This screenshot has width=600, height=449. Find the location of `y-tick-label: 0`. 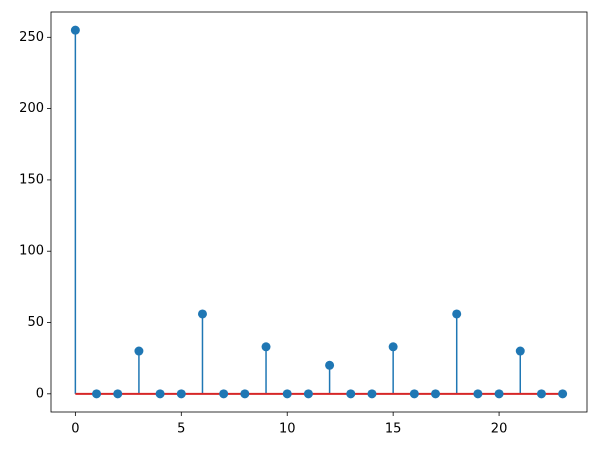

y-tick-label: 0 is located at coordinates (40, 393).